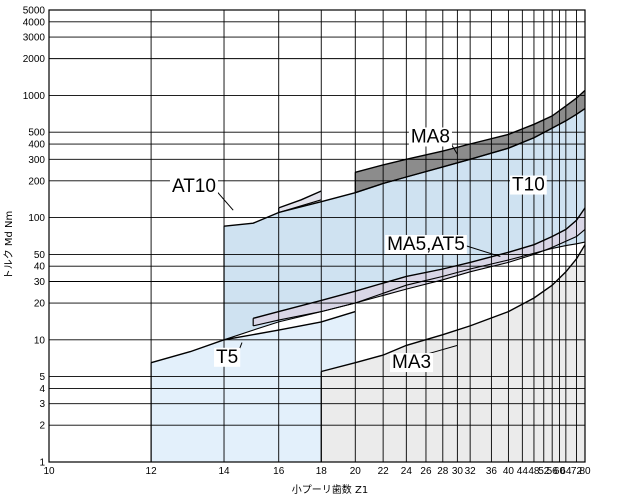  What do you see at coordinates (40, 340) in the screenshot?
I see `y-tick-10: 10` at bounding box center [40, 340].